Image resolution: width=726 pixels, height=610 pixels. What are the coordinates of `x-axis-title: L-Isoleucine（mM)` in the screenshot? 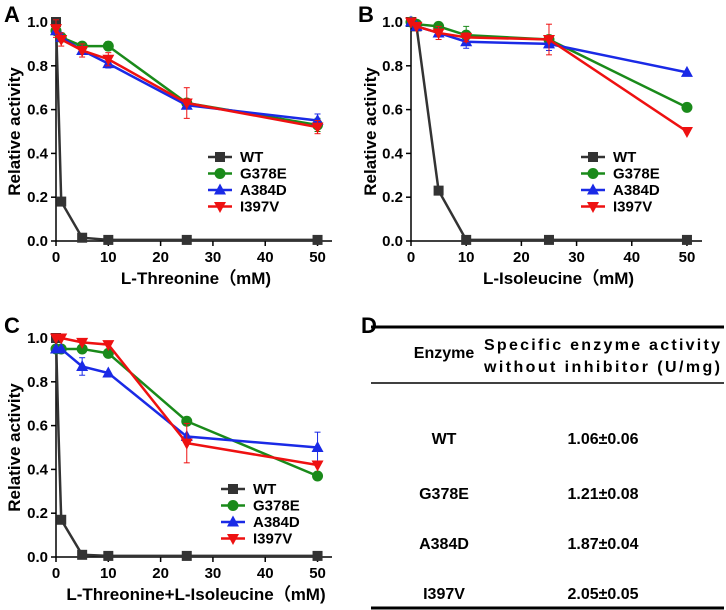 It's located at (558, 278).